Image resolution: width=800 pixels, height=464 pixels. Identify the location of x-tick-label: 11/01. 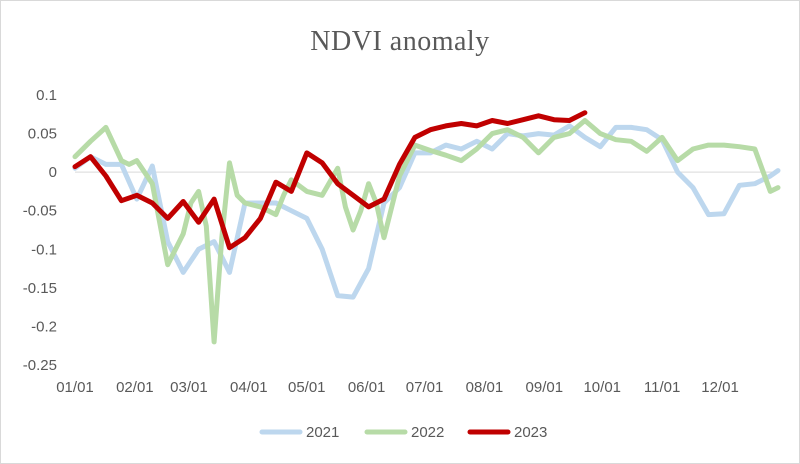
(662, 387).